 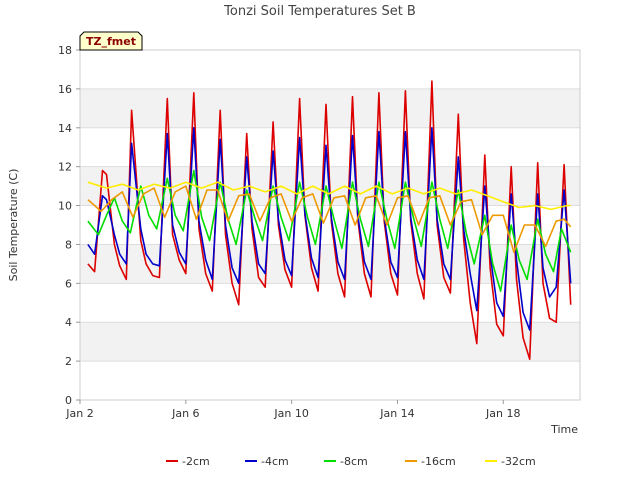 What do you see at coordinates (329, 196) in the screenshot?
I see `series-line-32cmcm` at bounding box center [329, 196].